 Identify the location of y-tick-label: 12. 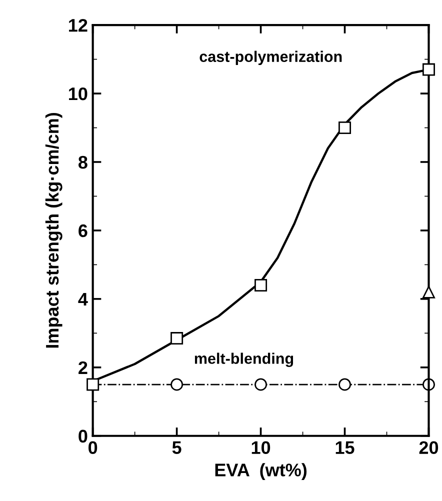
(78, 25).